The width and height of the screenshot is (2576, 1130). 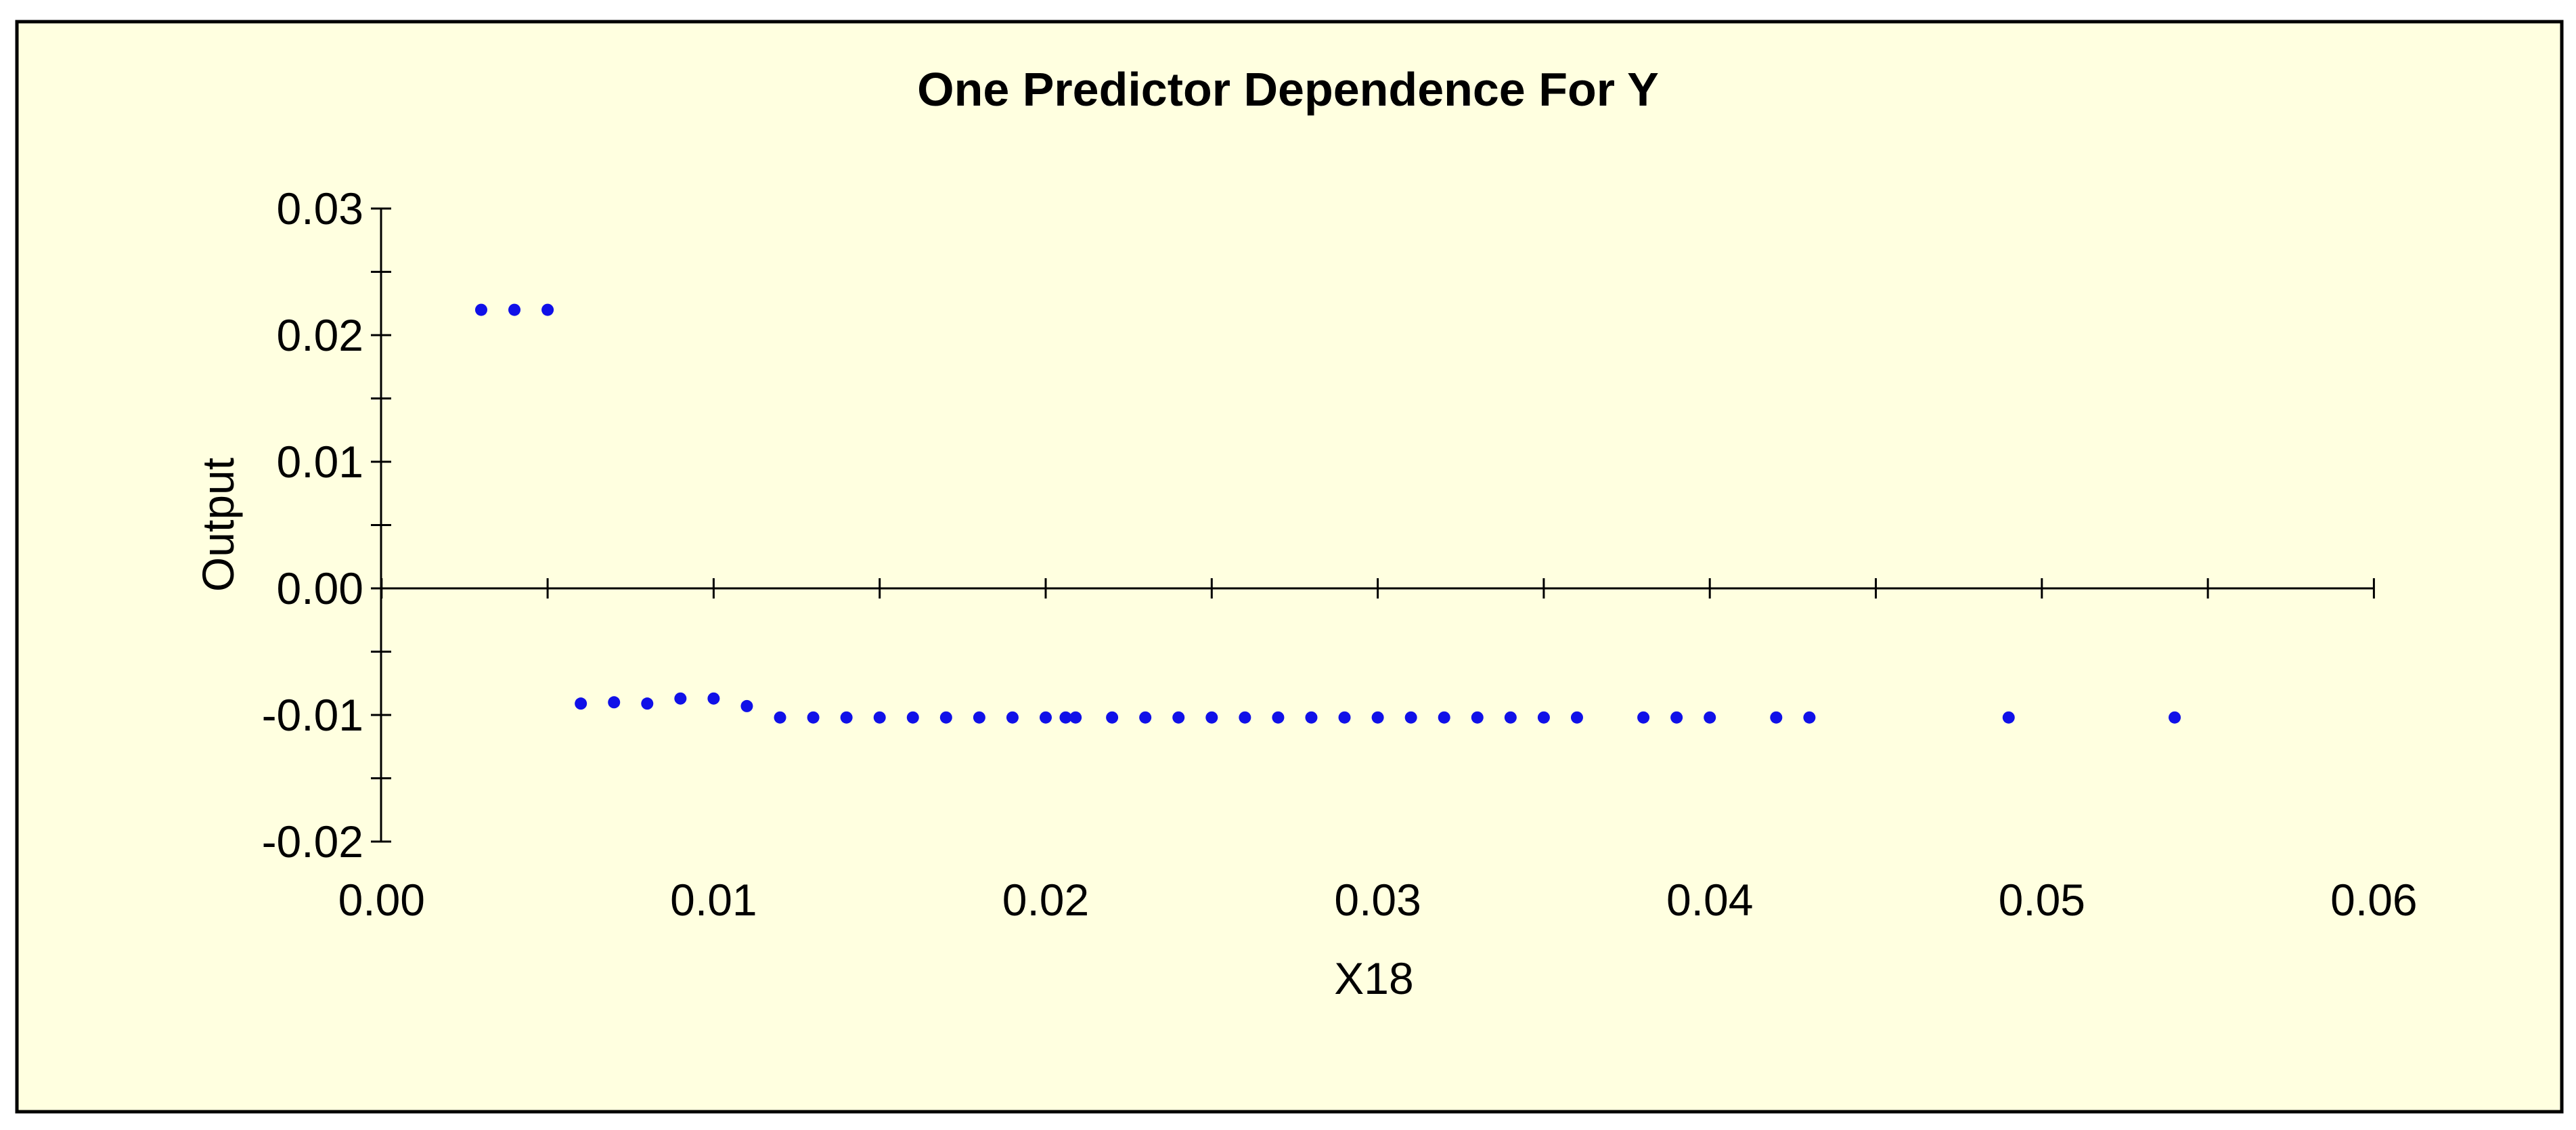 What do you see at coordinates (312, 842) in the screenshot?
I see `y-tick-label: -0.02` at bounding box center [312, 842].